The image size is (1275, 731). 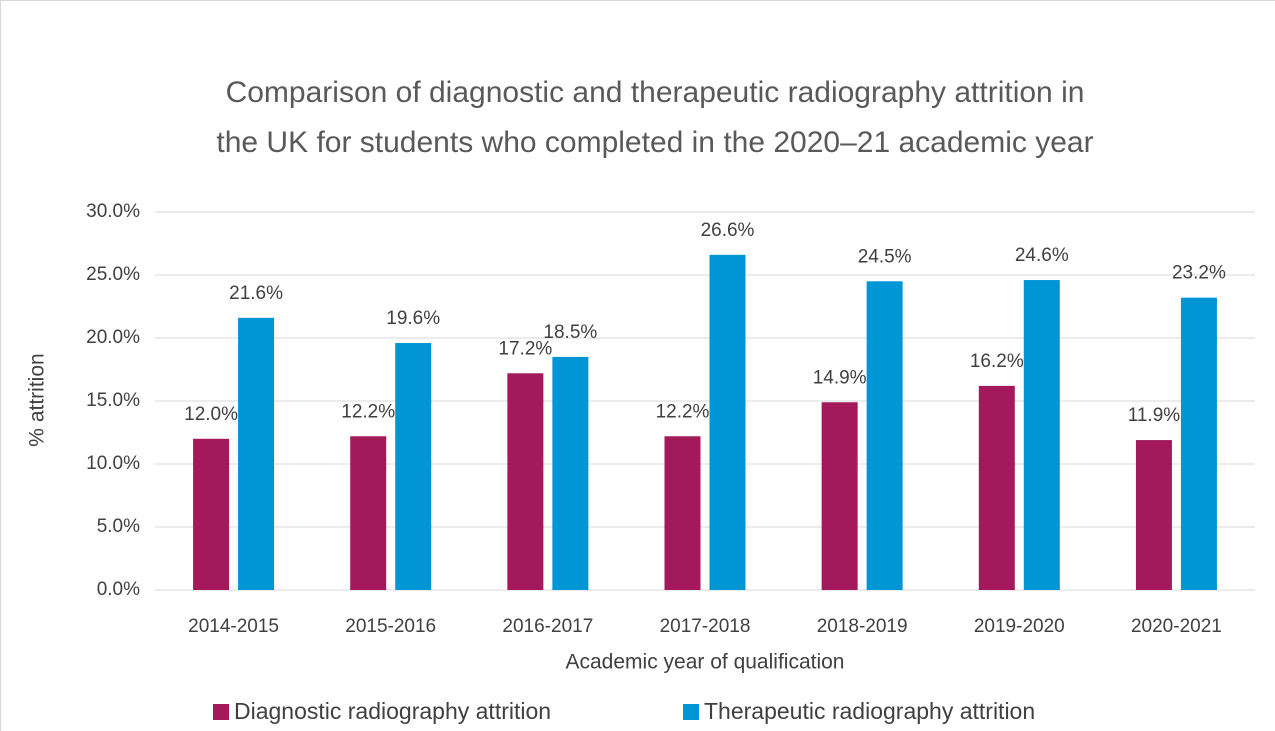 What do you see at coordinates (118, 589) in the screenshot?
I see `y-tick-label: 0.0%` at bounding box center [118, 589].